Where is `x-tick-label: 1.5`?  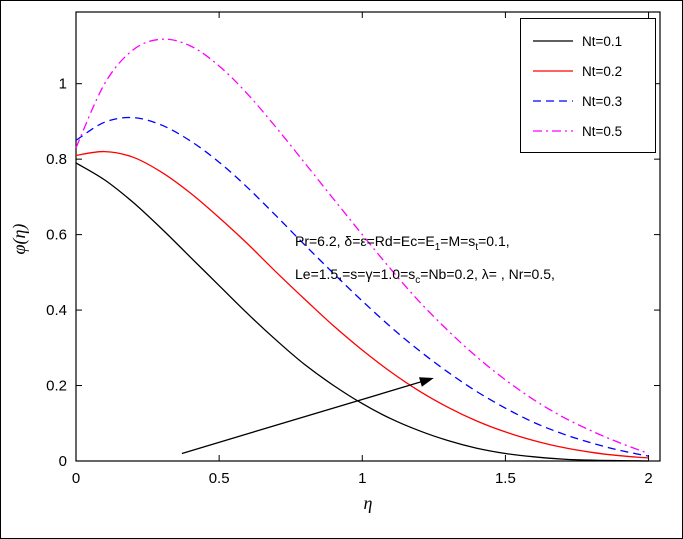 x-tick-label: 1.5 is located at coordinates (505, 478).